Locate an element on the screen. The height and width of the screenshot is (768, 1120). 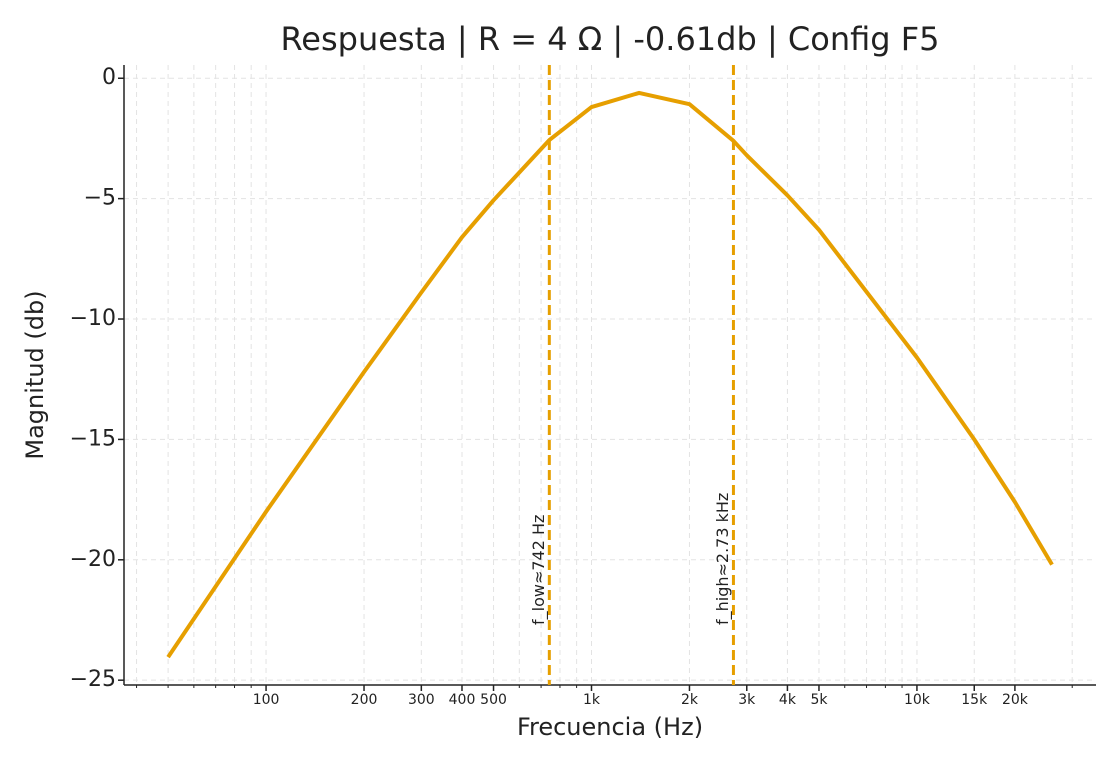
y-tick-label: −15 is located at coordinates (93, 438).